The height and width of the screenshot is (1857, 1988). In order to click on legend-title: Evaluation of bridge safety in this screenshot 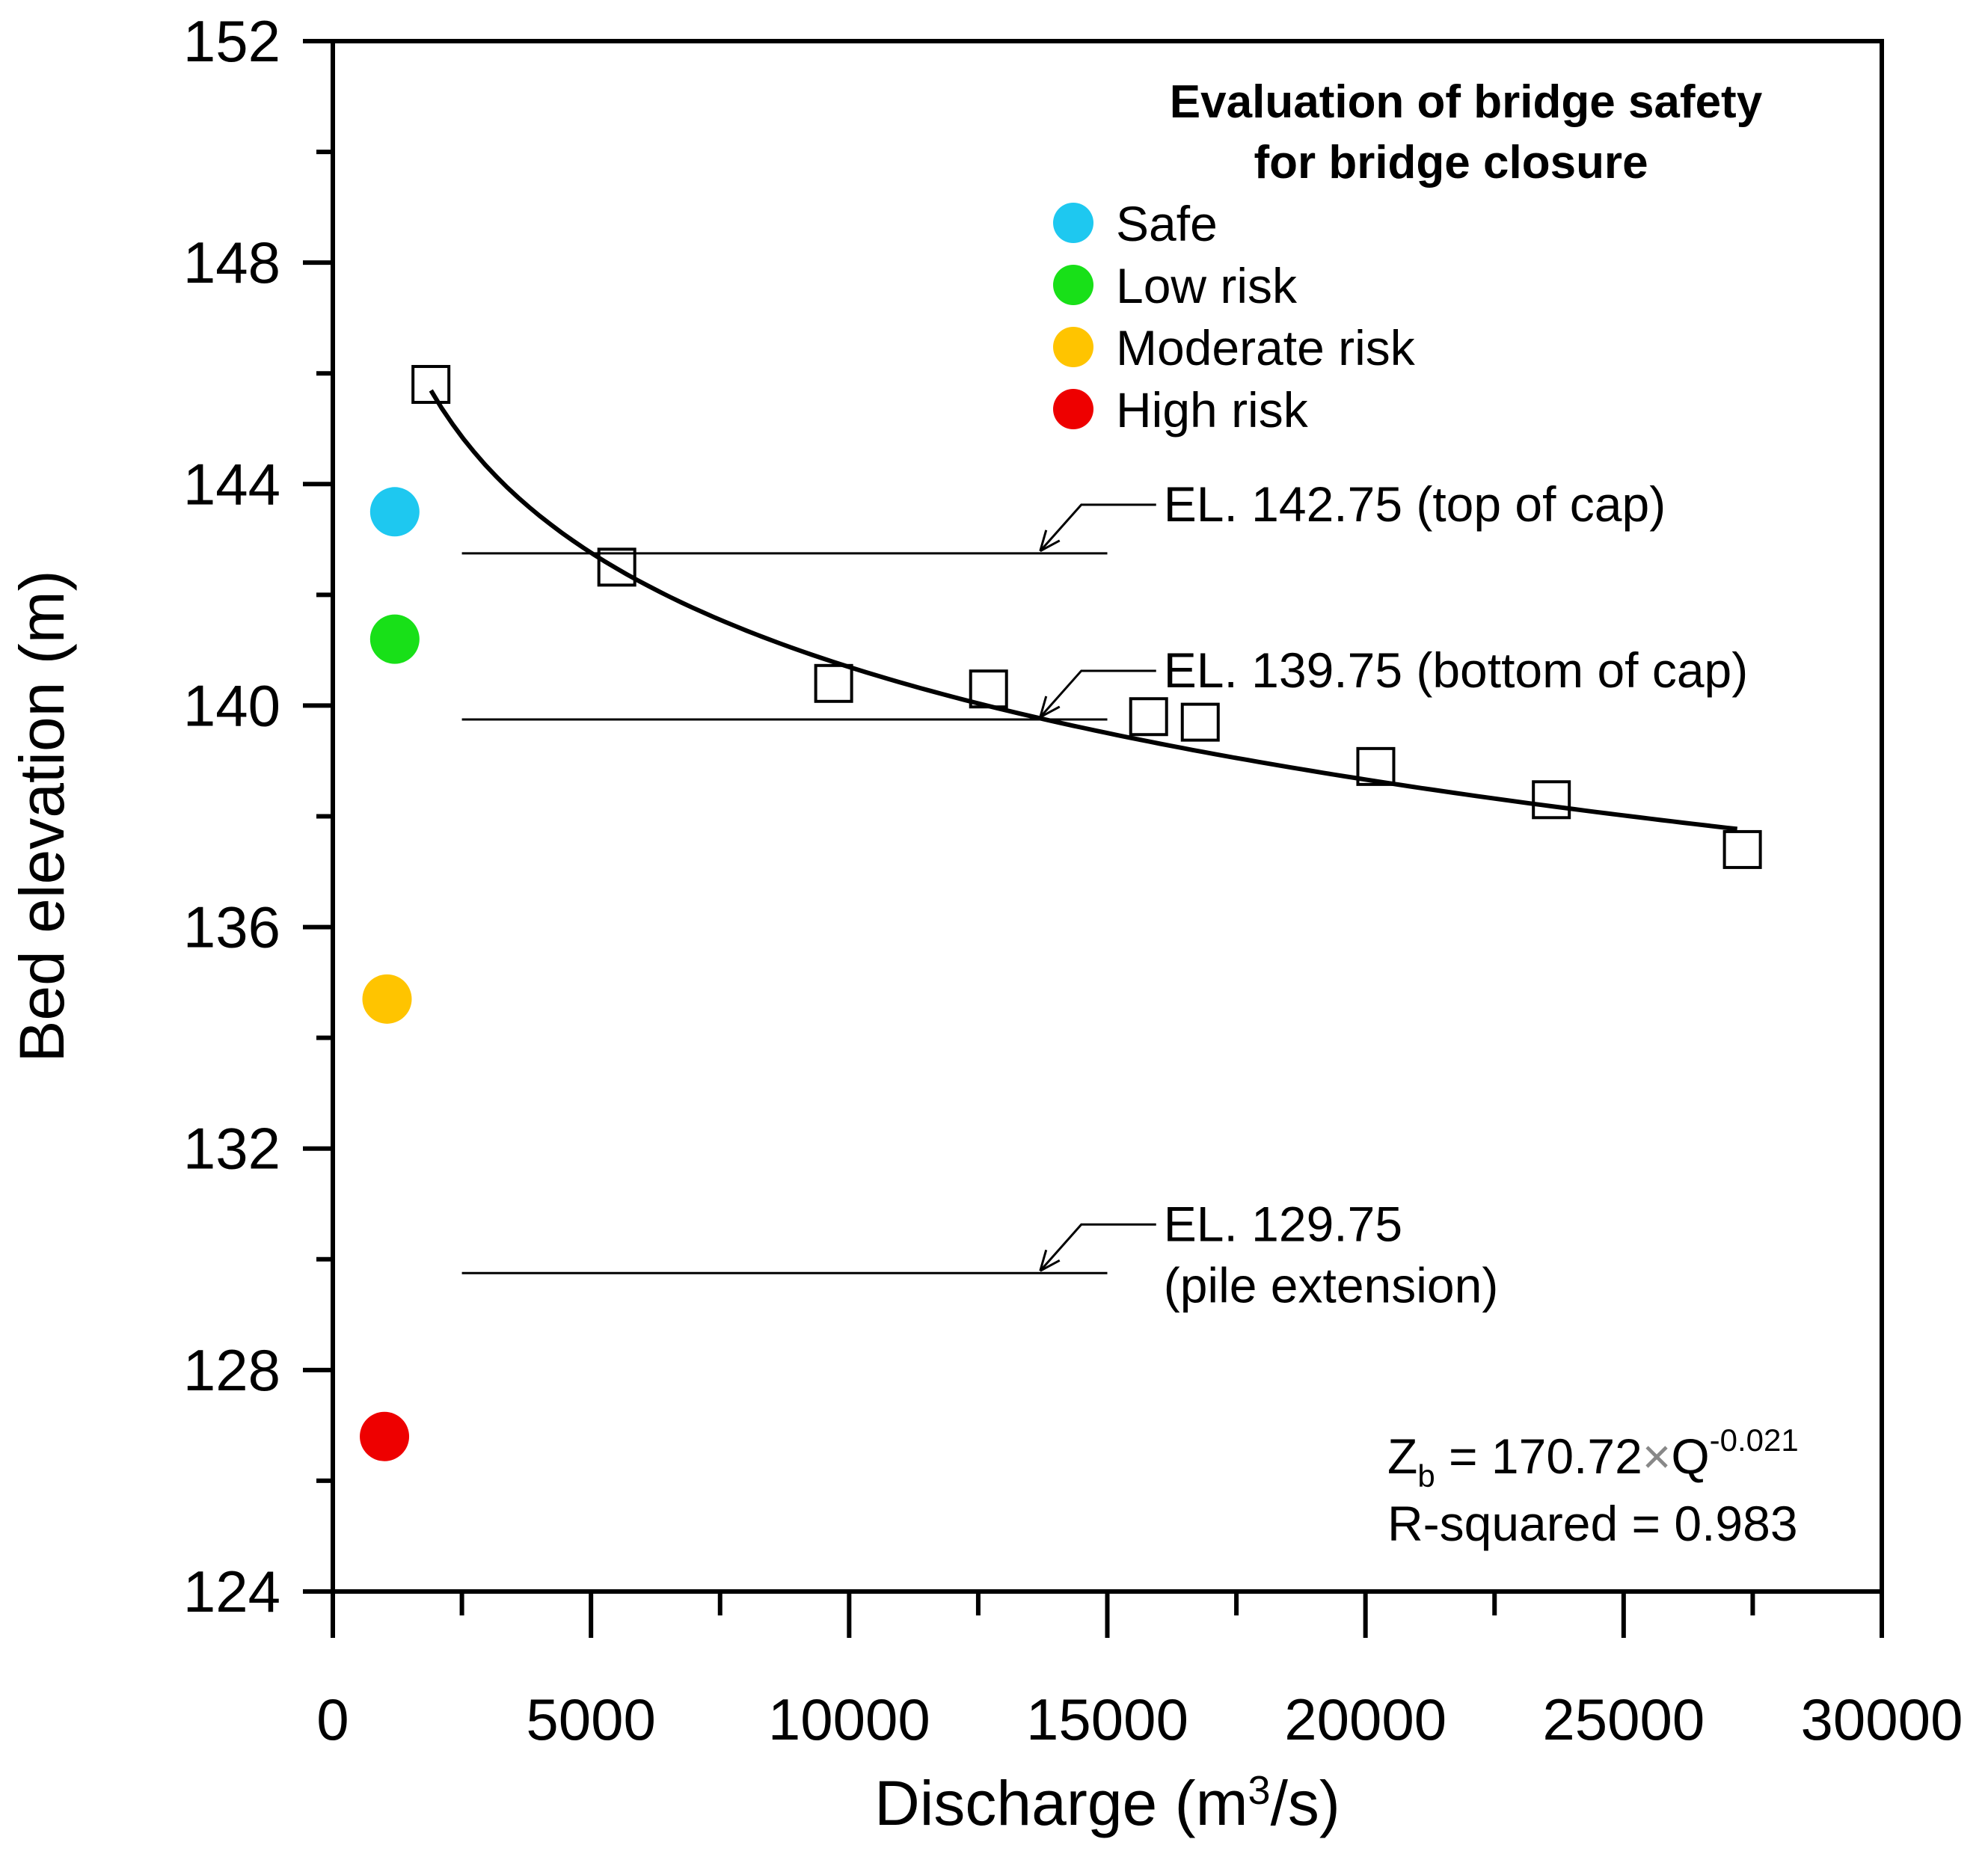, I will do `click(1466, 102)`.